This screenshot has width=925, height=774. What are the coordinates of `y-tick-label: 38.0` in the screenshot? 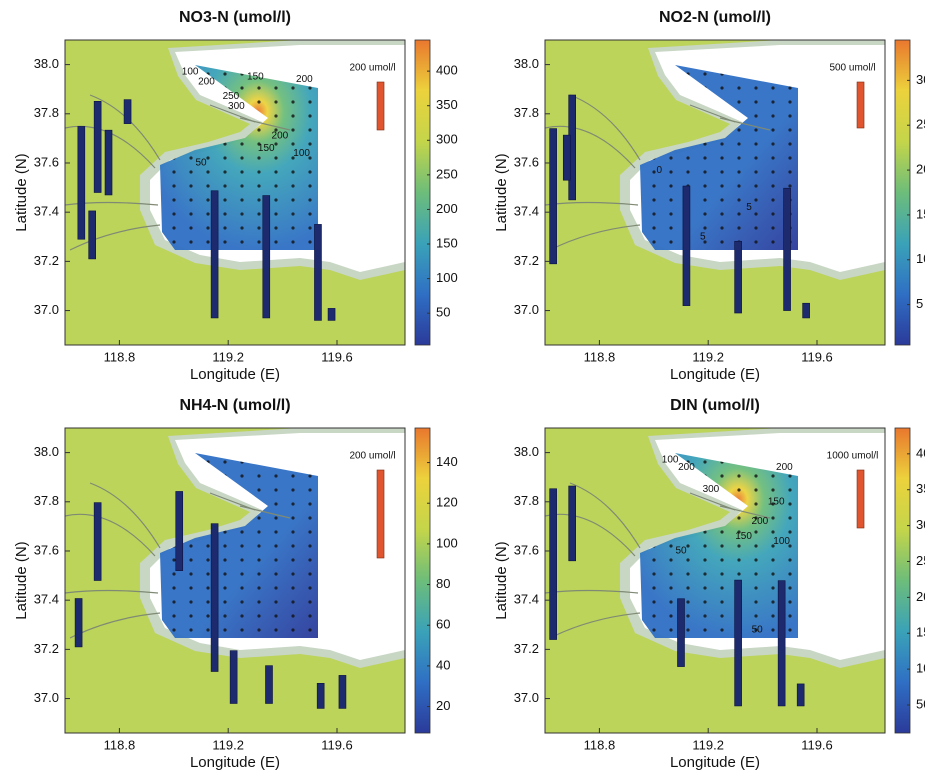 It's located at (526, 63).